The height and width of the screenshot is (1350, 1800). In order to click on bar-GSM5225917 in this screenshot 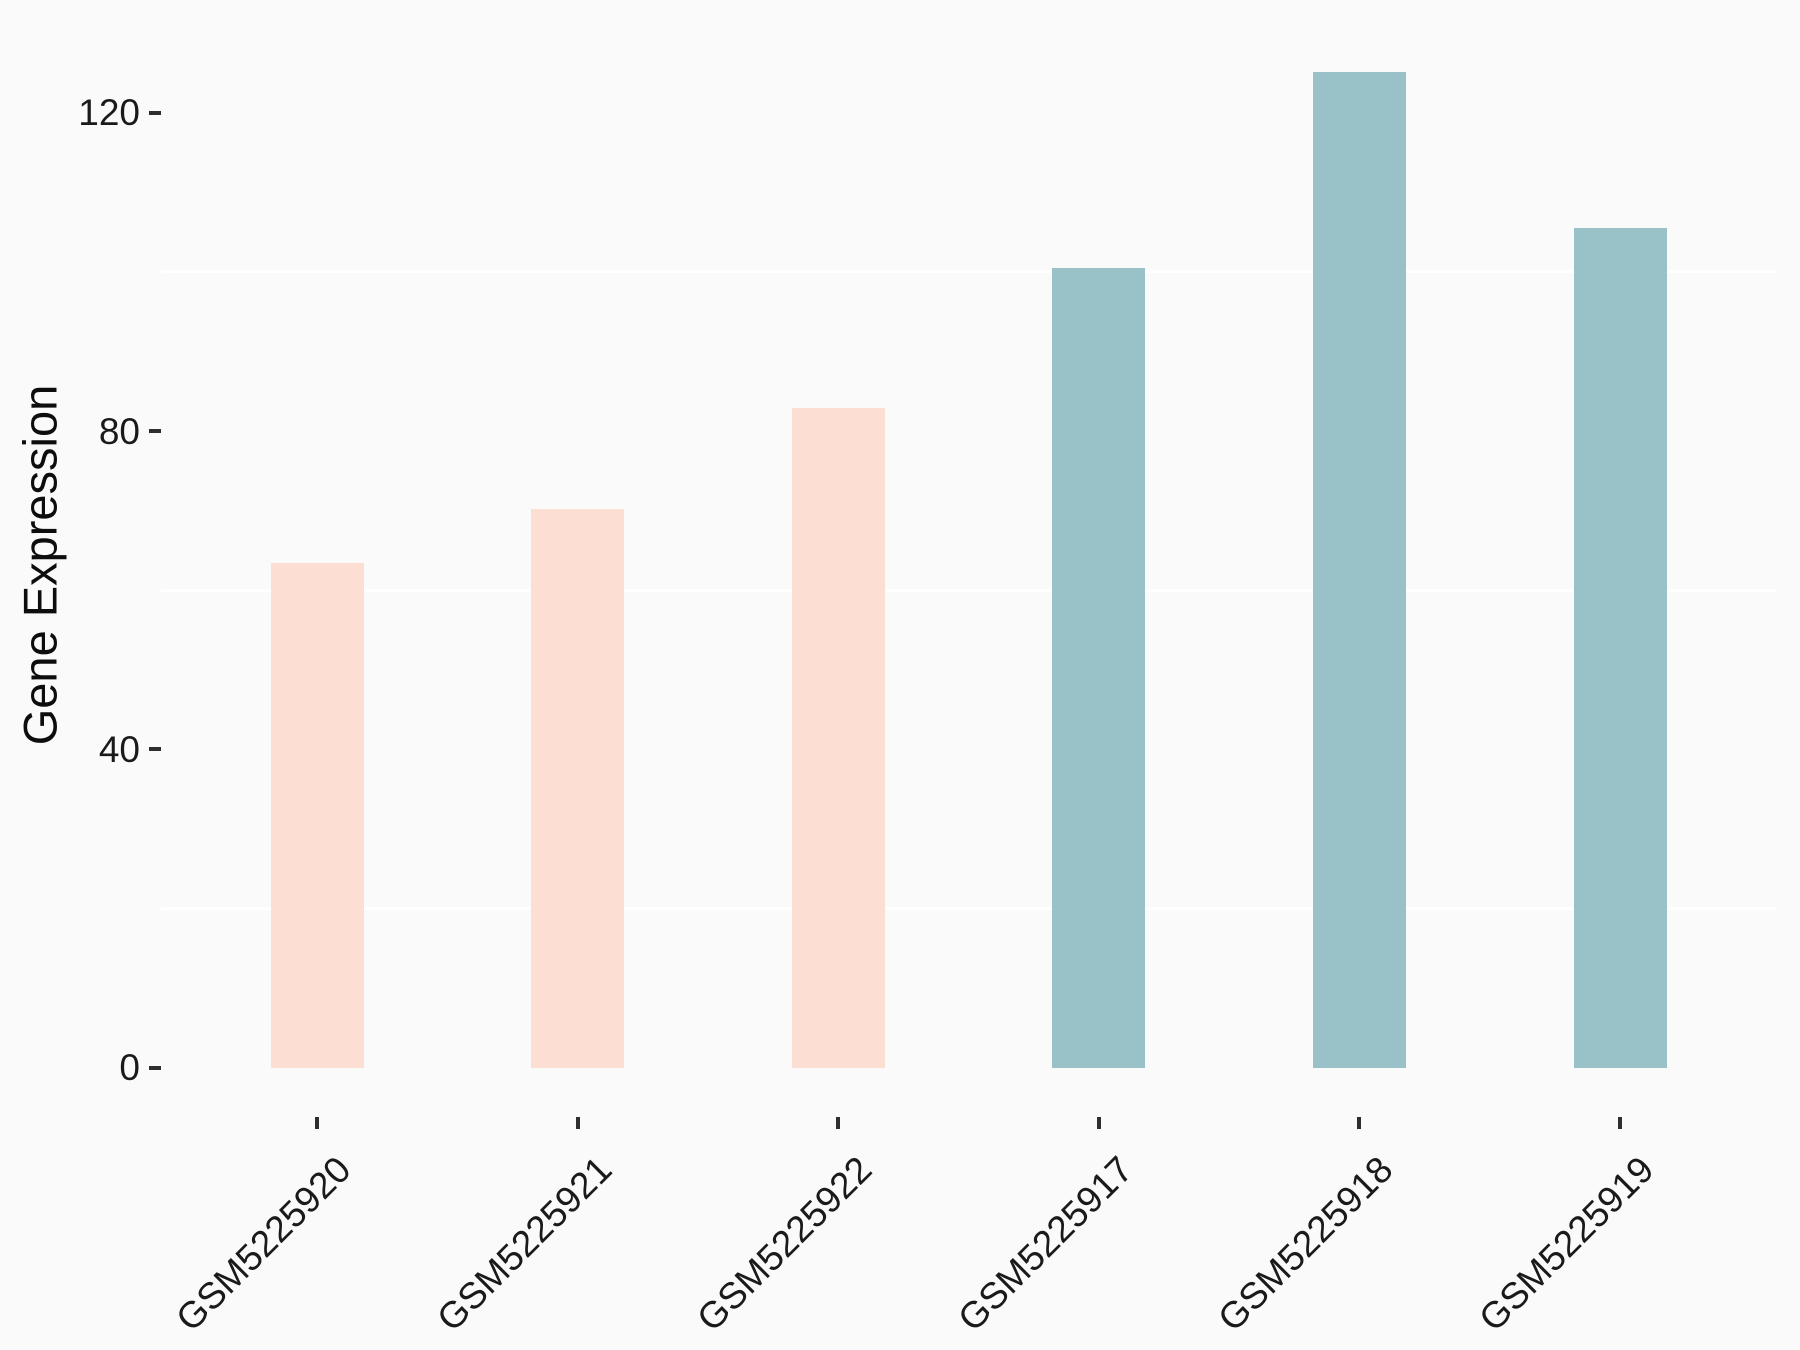, I will do `click(1098, 668)`.